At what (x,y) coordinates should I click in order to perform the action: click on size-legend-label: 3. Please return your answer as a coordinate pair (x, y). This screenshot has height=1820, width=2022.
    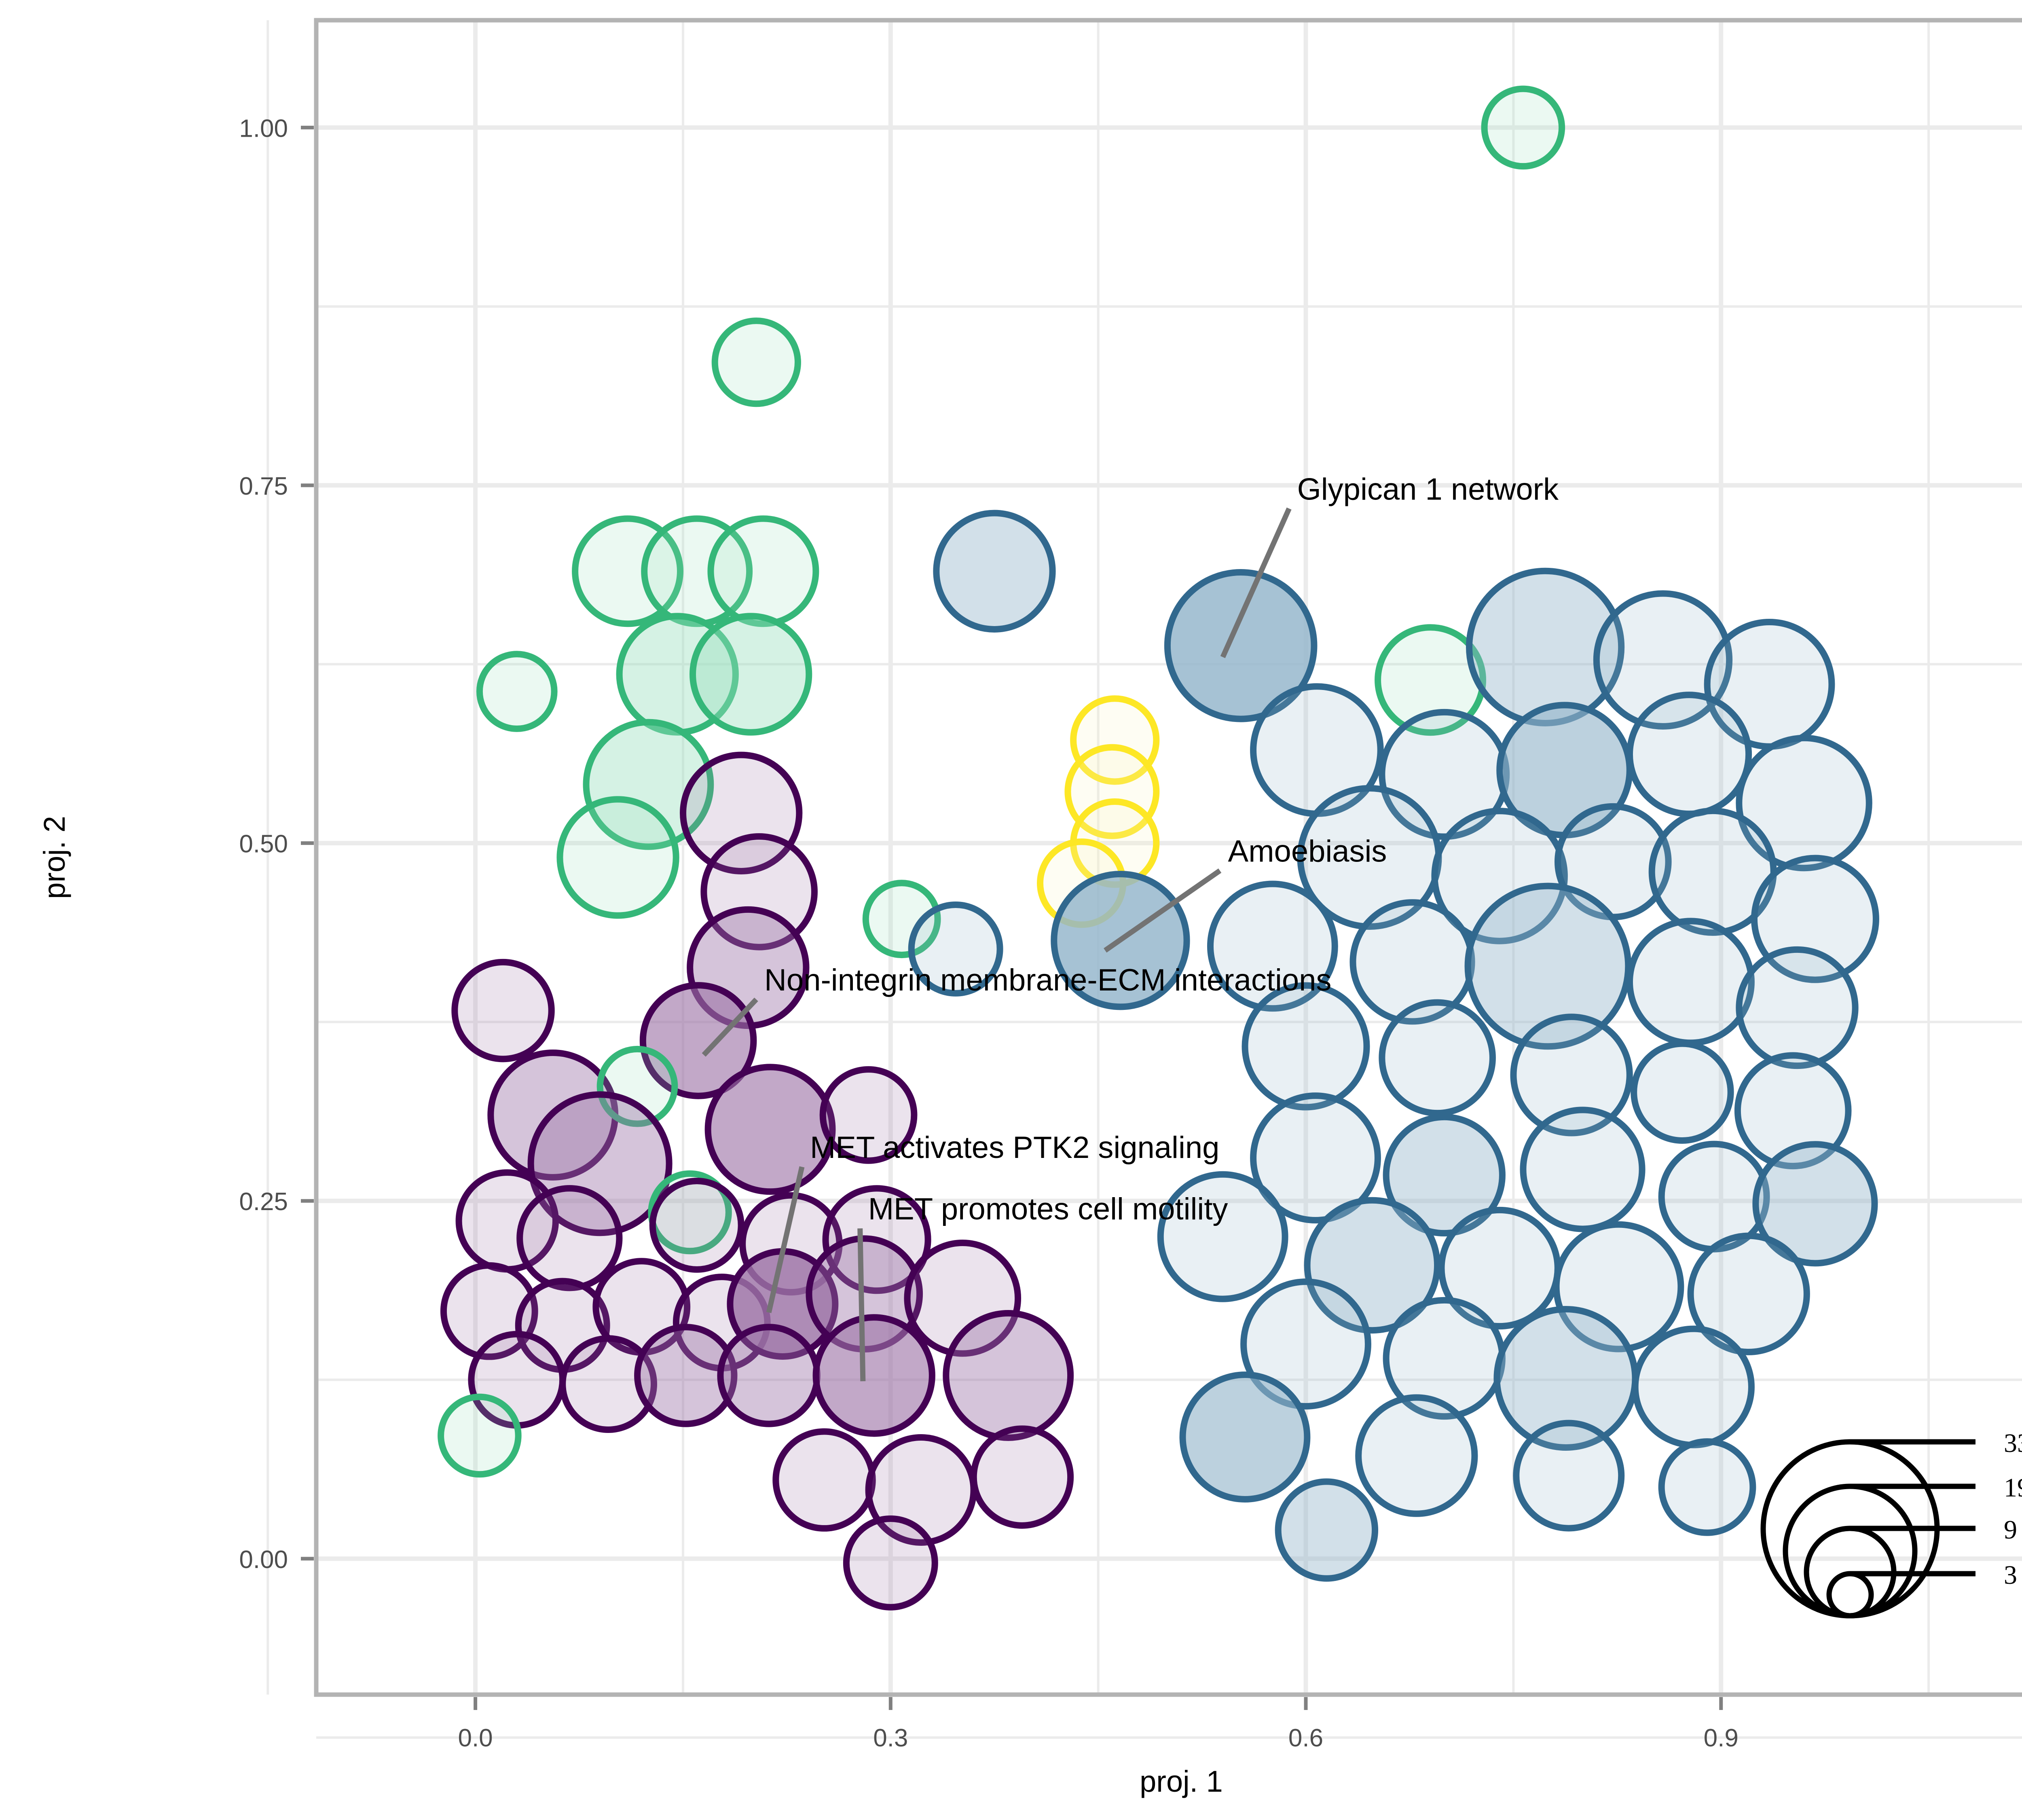
    Looking at the image, I should click on (2010, 1575).